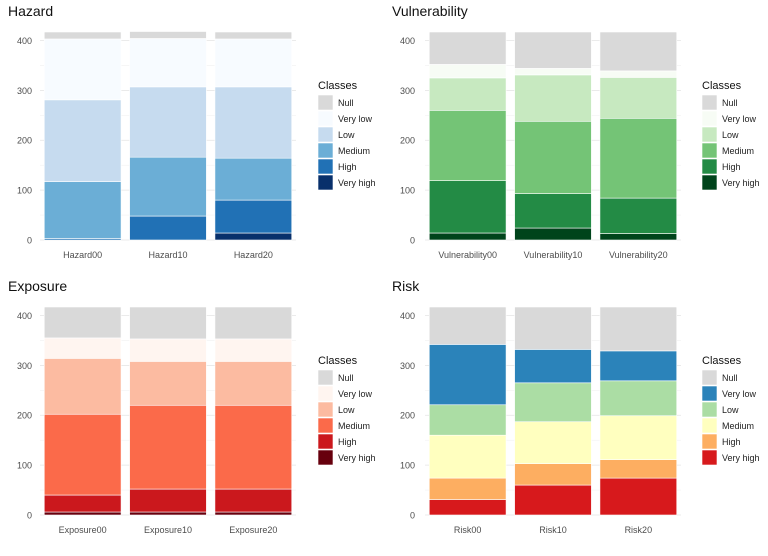 The width and height of the screenshot is (768, 556). What do you see at coordinates (253, 122) in the screenshot?
I see `bar-segment-hazard20-low` at bounding box center [253, 122].